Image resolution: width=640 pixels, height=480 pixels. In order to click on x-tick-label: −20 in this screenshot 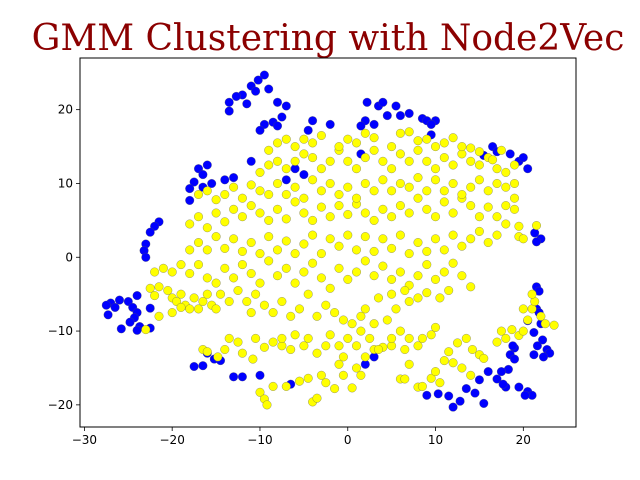, I will do `click(172, 440)`.